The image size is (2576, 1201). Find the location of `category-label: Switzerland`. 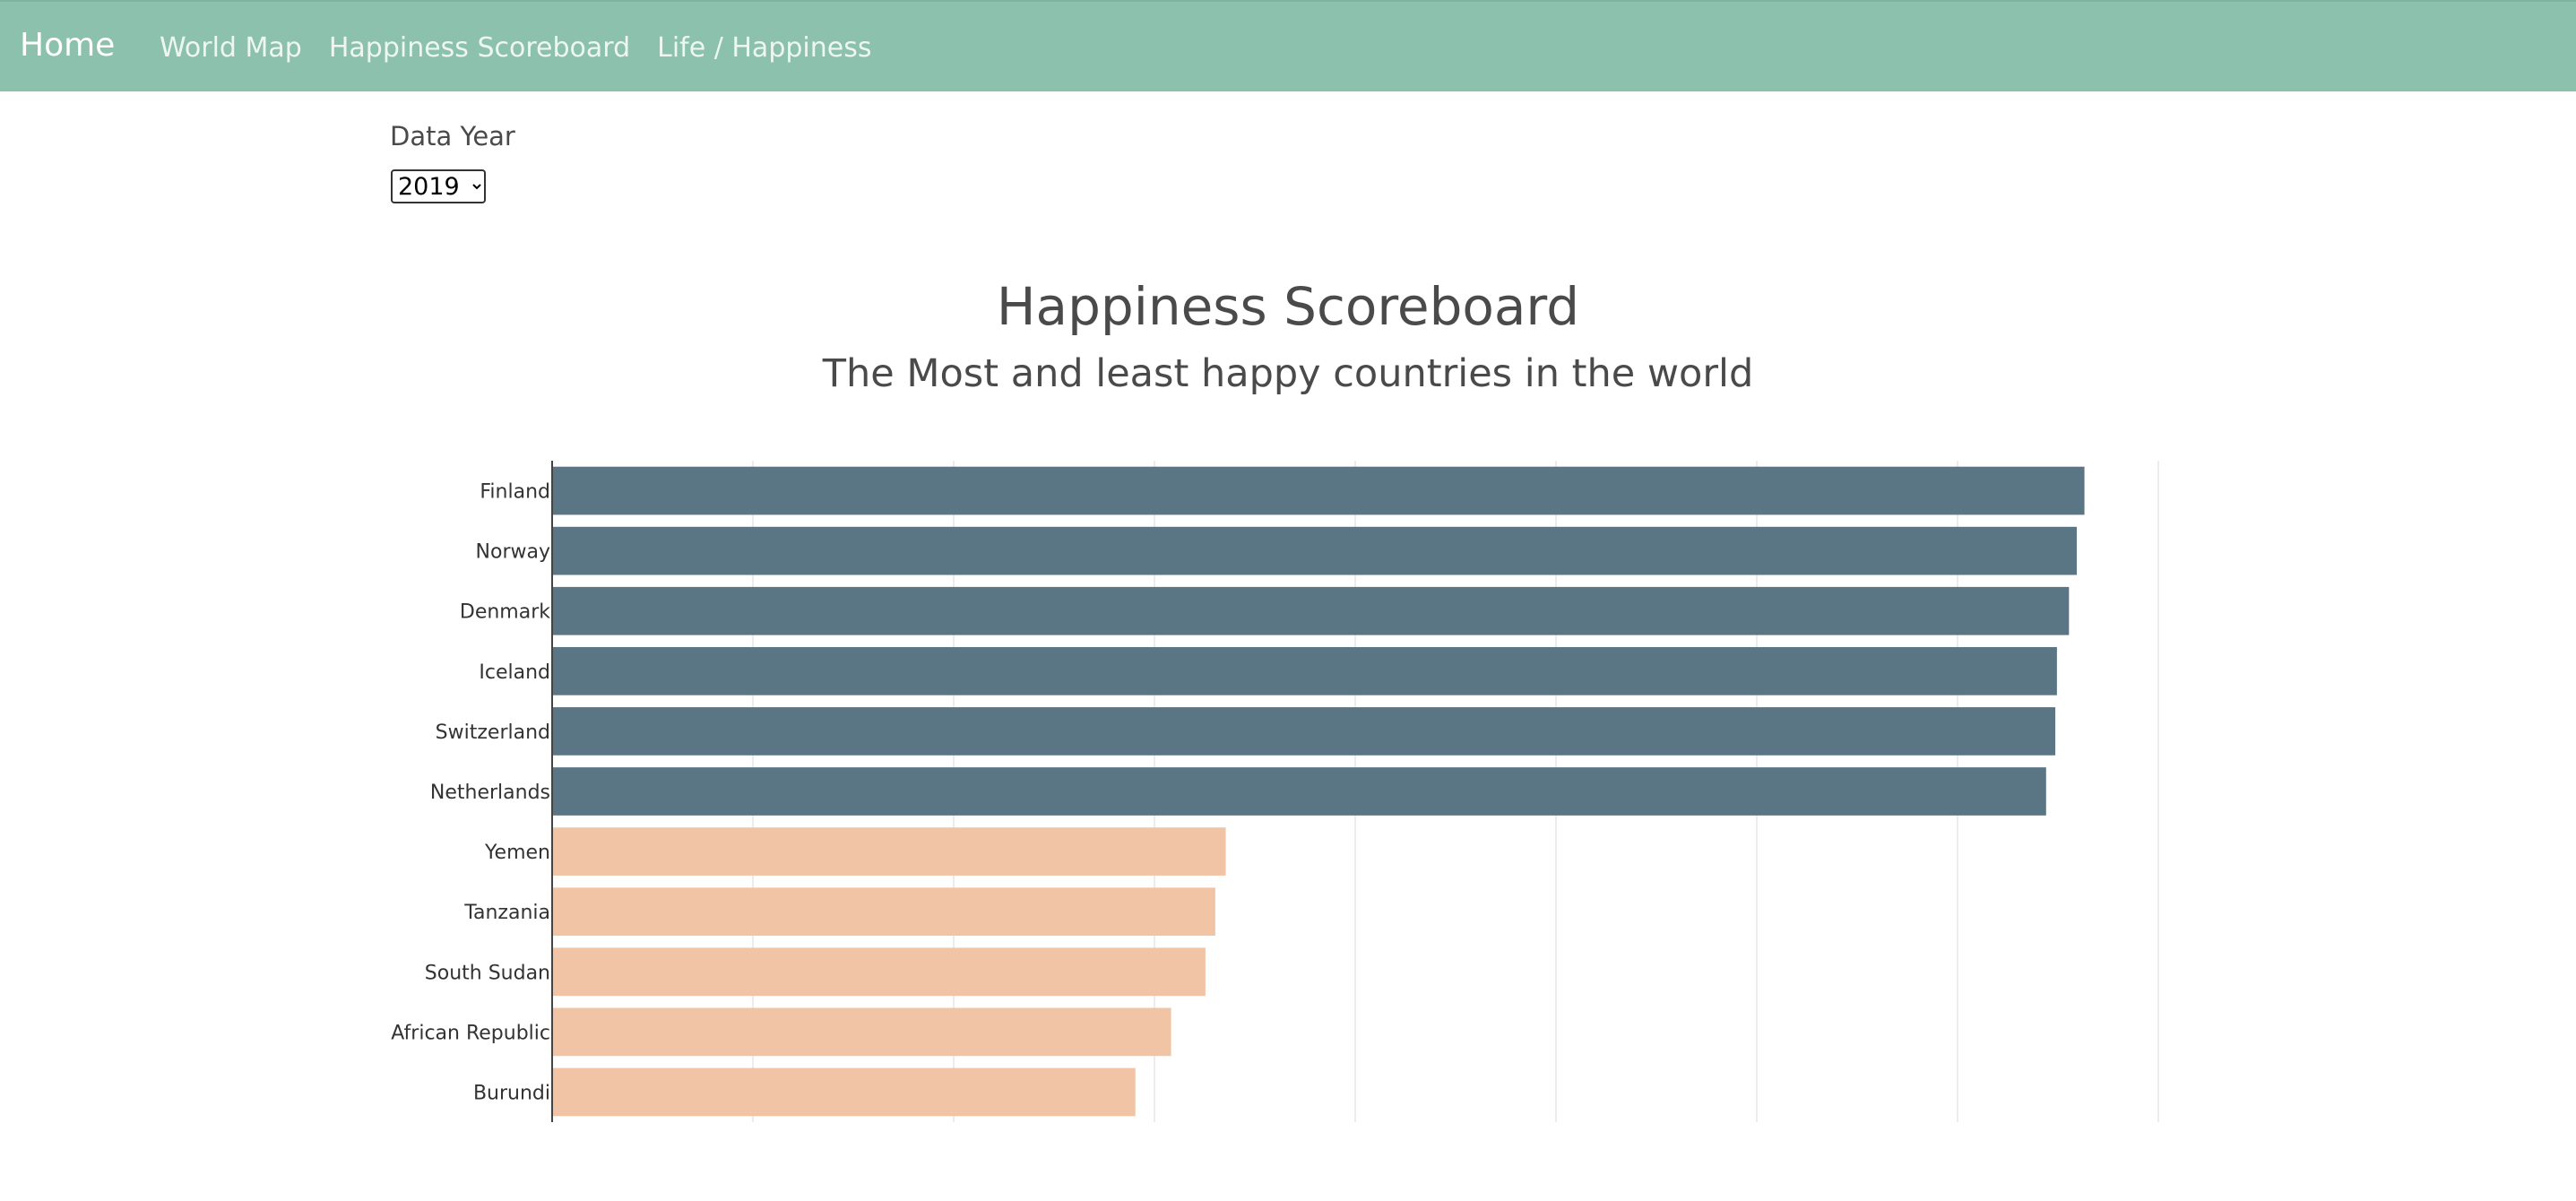

category-label: Switzerland is located at coordinates (493, 732).